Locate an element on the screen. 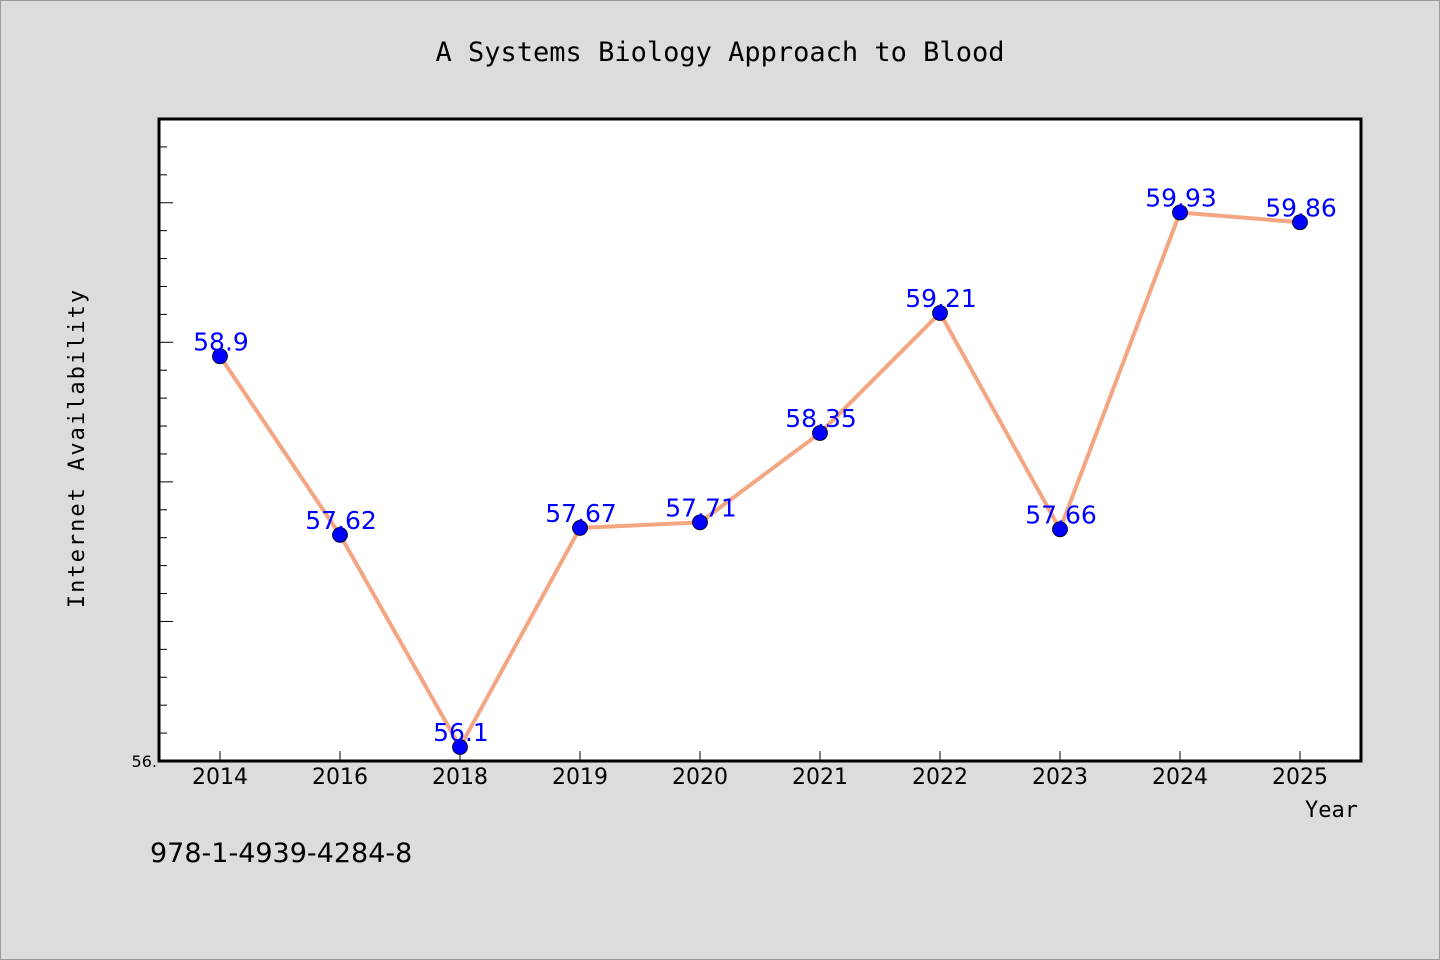  data-label: 58.9 is located at coordinates (221, 341).